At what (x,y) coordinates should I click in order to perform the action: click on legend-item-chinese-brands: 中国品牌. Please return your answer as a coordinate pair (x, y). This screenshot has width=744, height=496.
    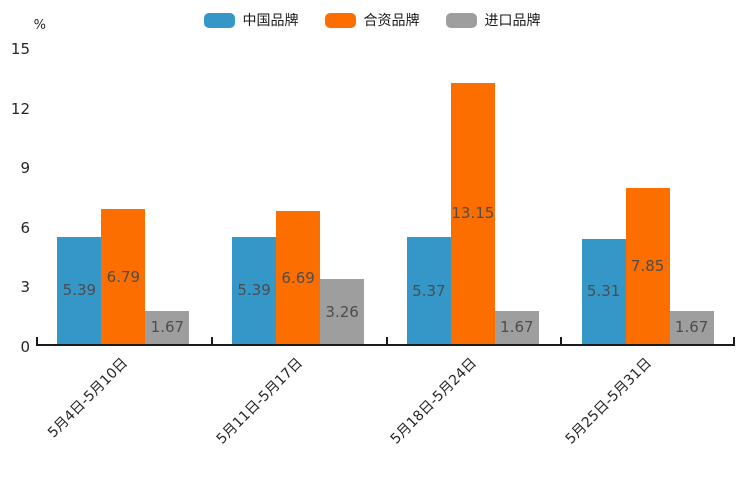
    Looking at the image, I should click on (251, 20).